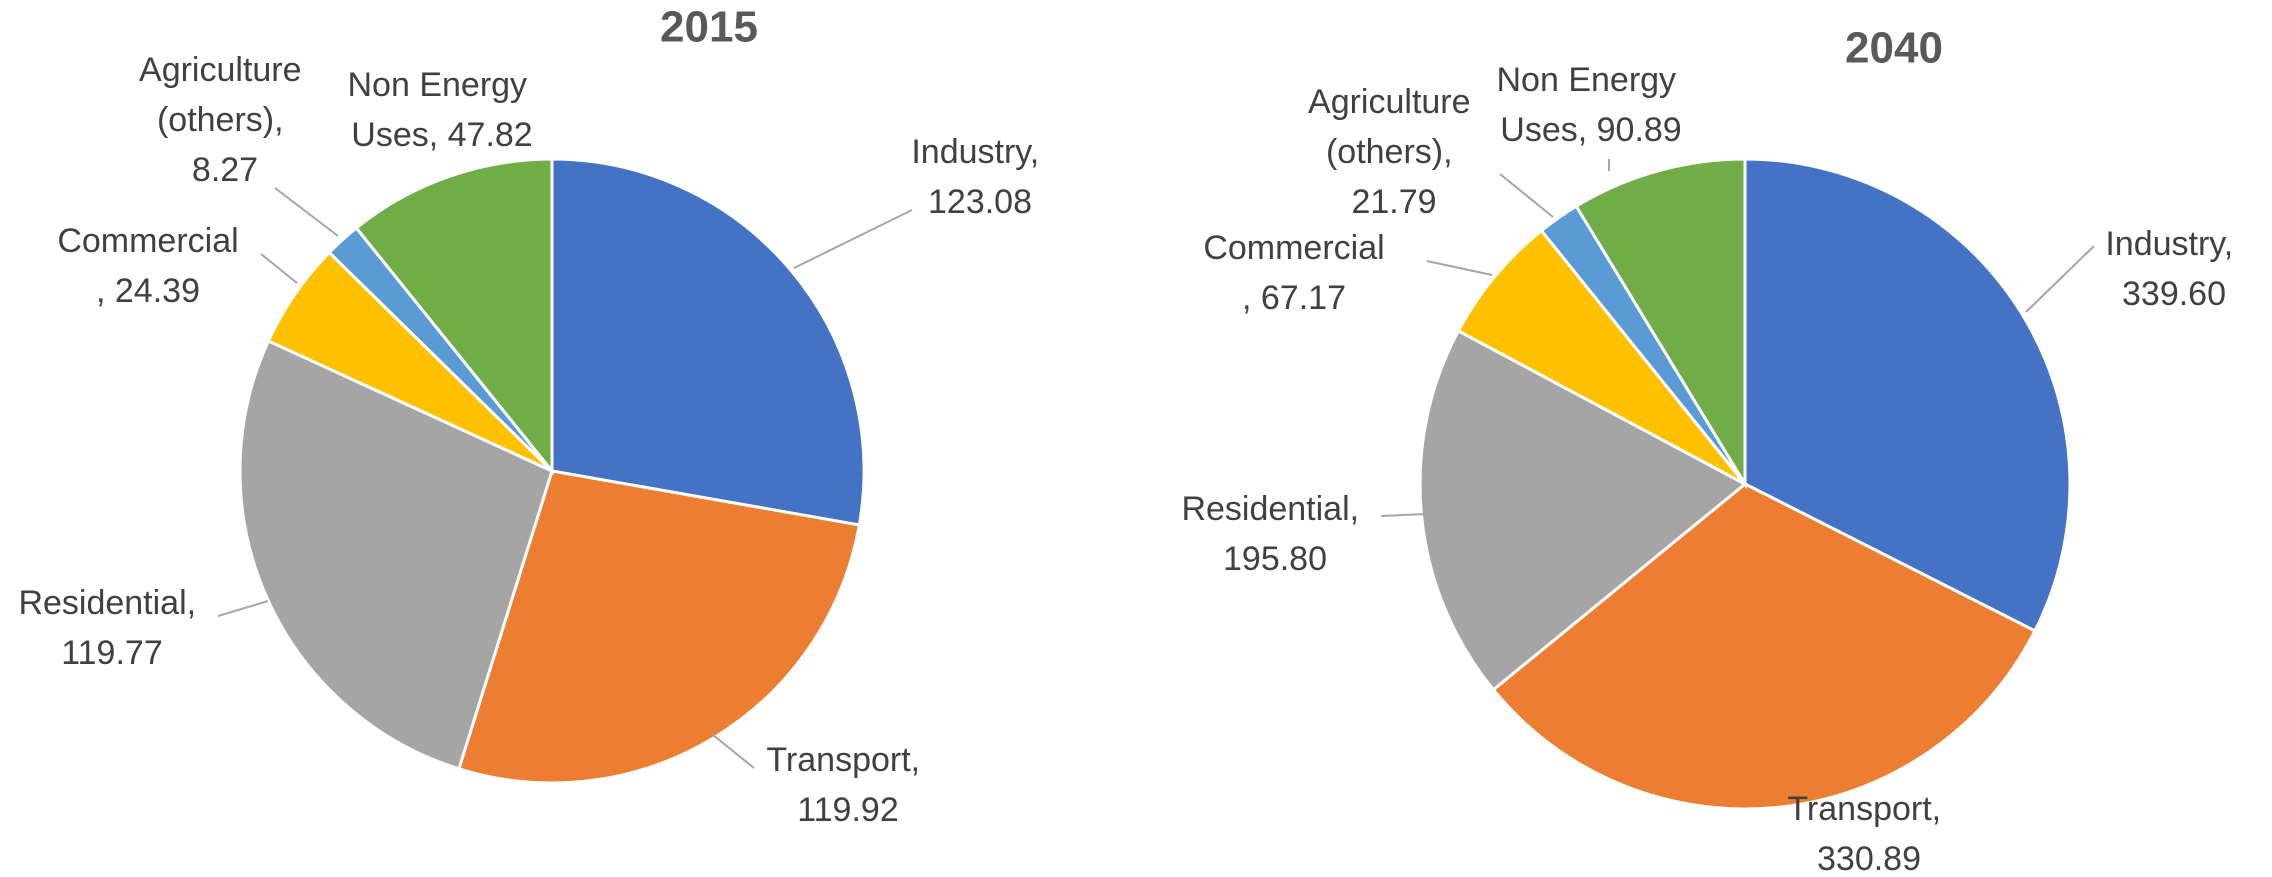 The height and width of the screenshot is (877, 2272). I want to click on chart-title: 2015, so click(709, 27).